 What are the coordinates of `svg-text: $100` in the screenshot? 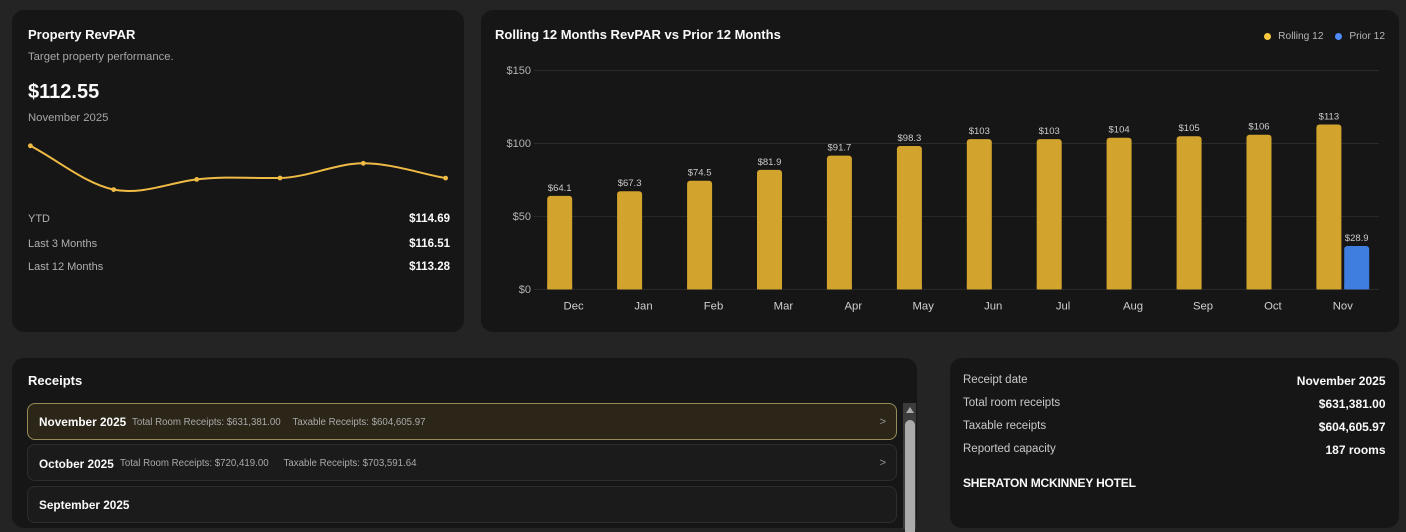 It's located at (519, 144).